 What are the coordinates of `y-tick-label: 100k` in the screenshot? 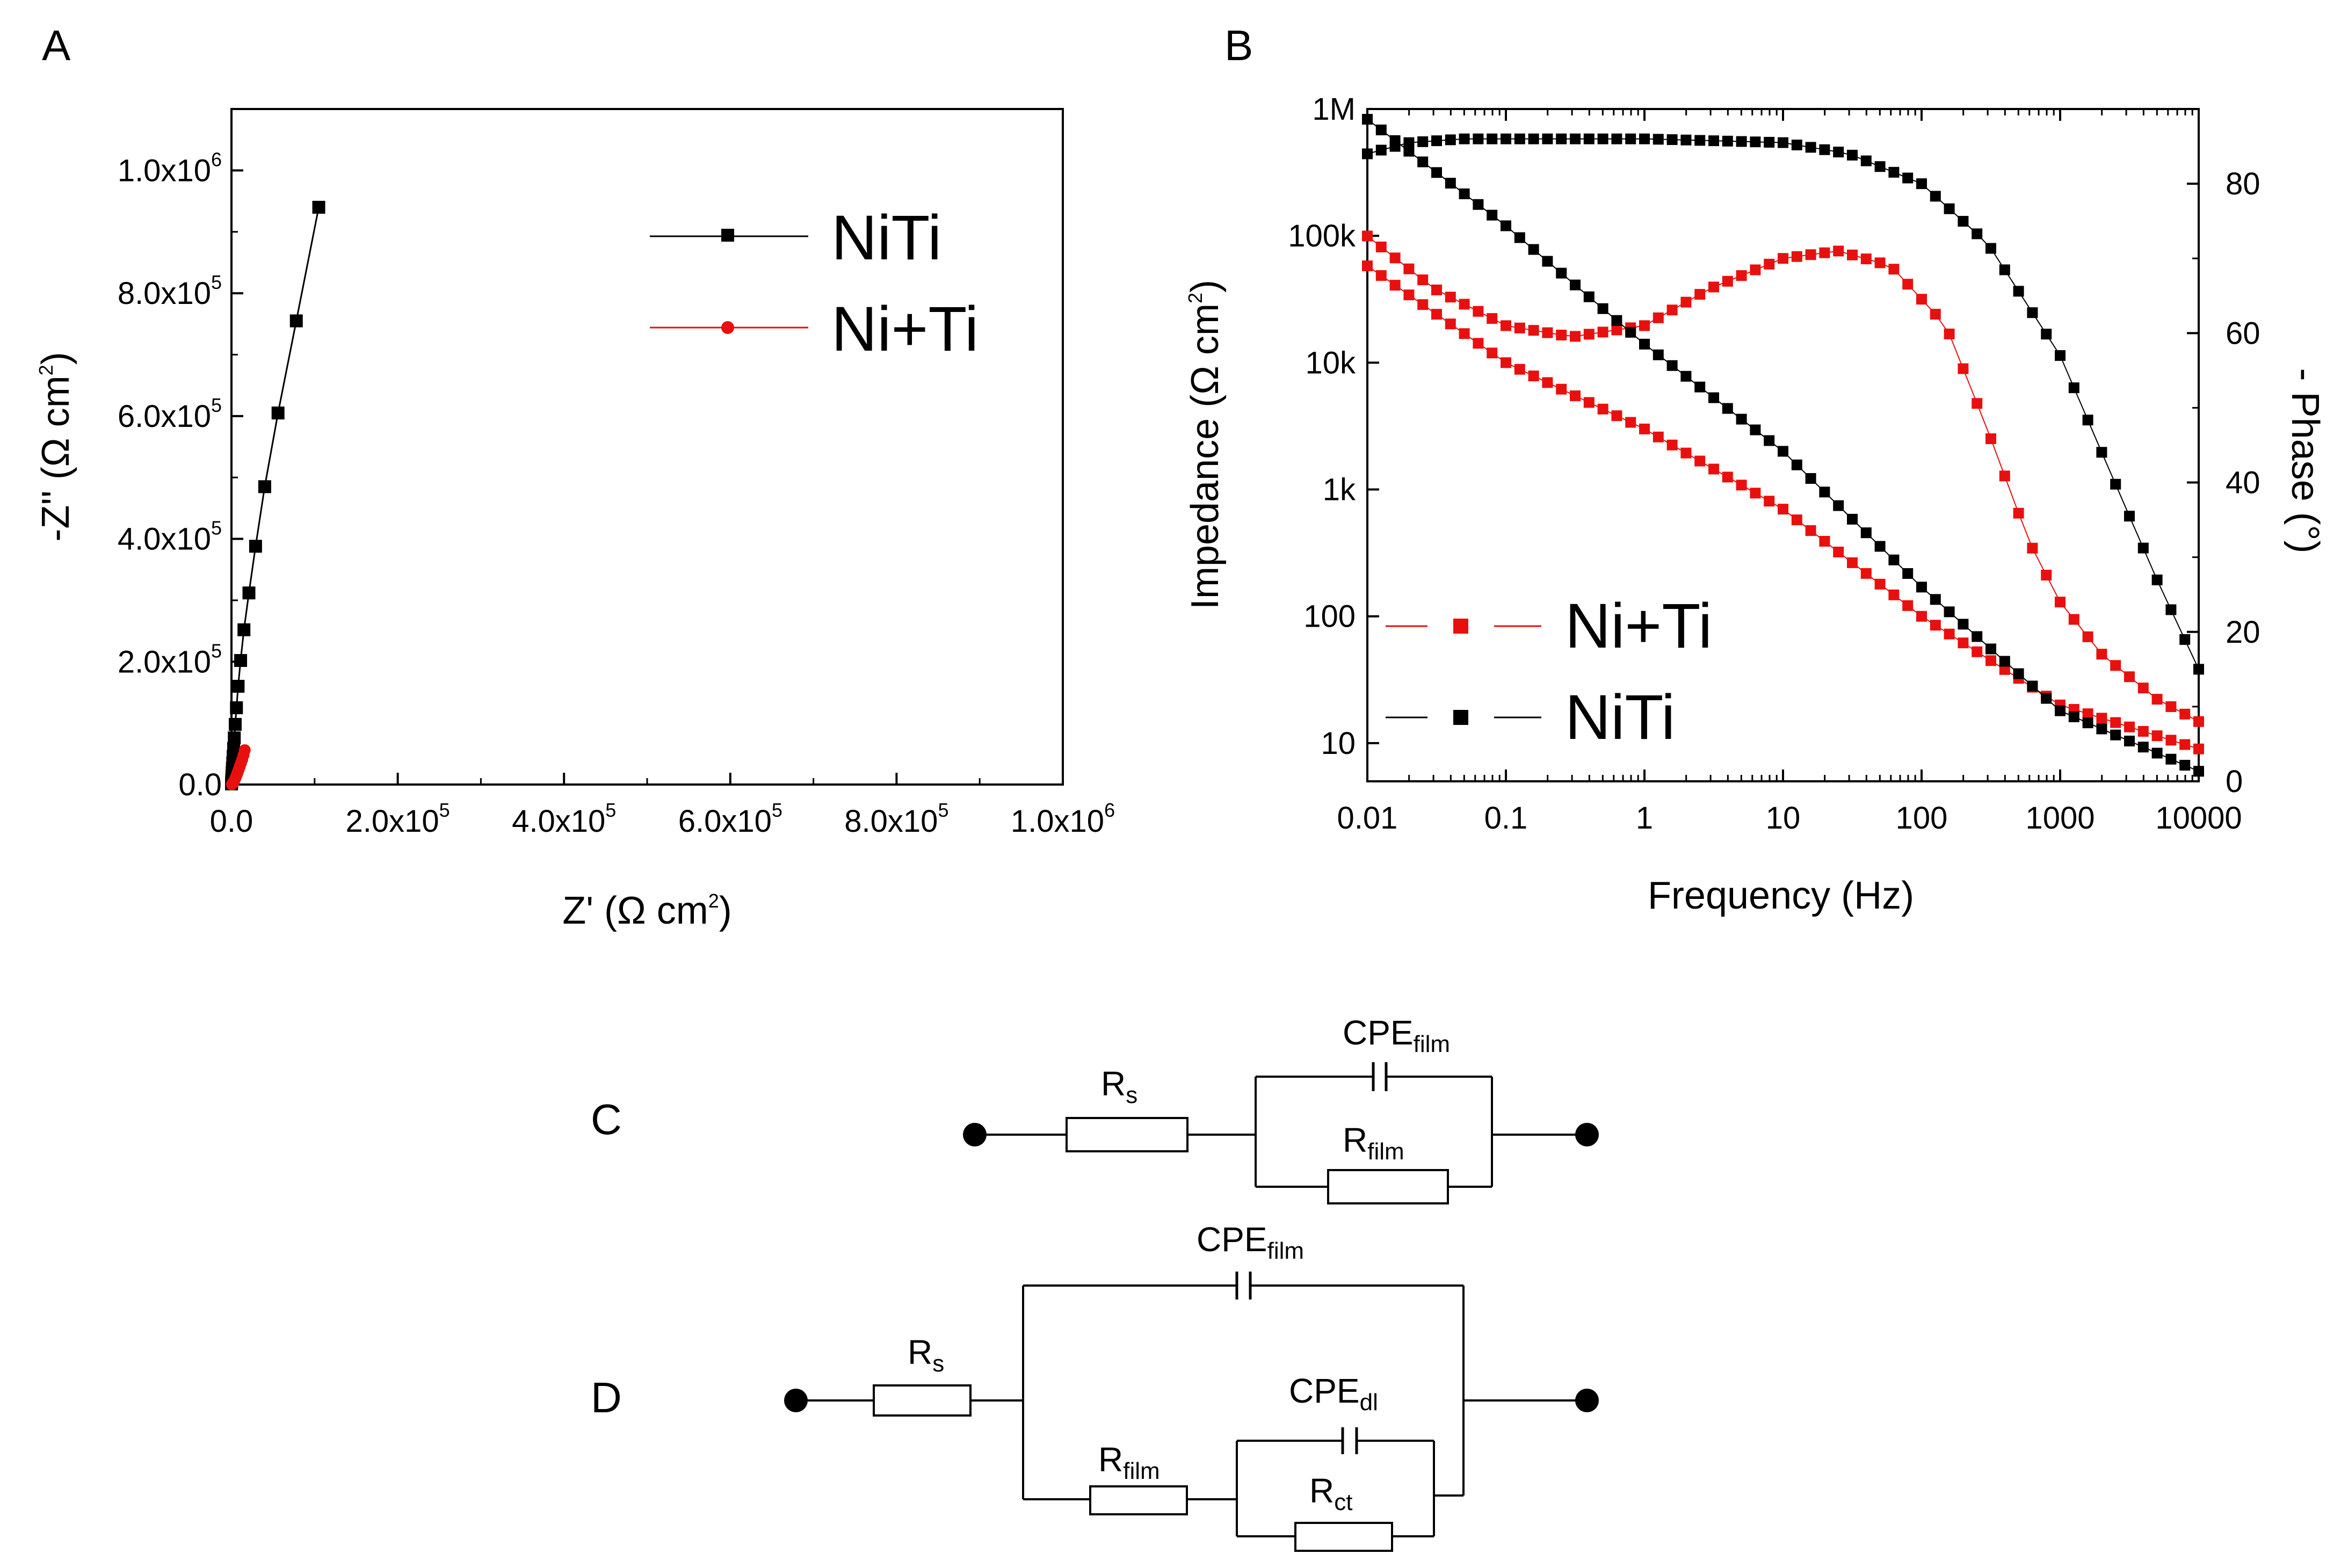 It's located at (1322, 236).